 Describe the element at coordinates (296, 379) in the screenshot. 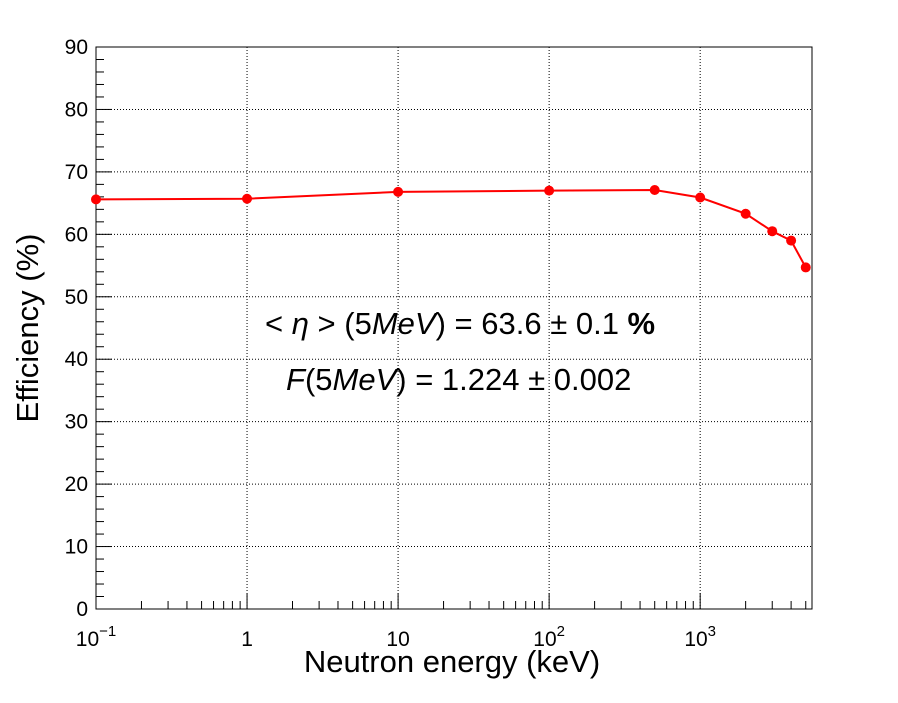

I see `annotation-f: F` at that location.